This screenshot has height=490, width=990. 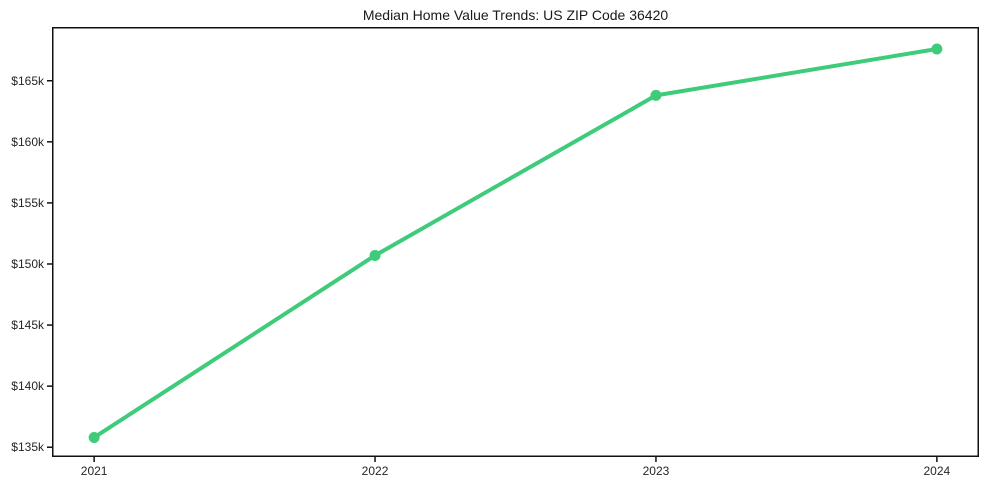 What do you see at coordinates (27, 202) in the screenshot?
I see `y-tick-label: $155k` at bounding box center [27, 202].